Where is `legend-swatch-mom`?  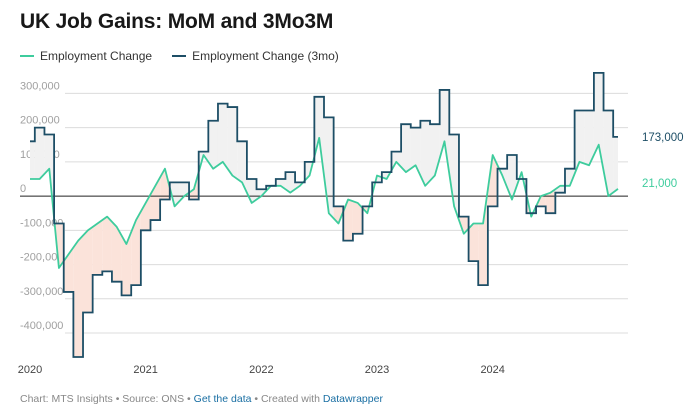 legend-swatch-mom is located at coordinates (27, 56).